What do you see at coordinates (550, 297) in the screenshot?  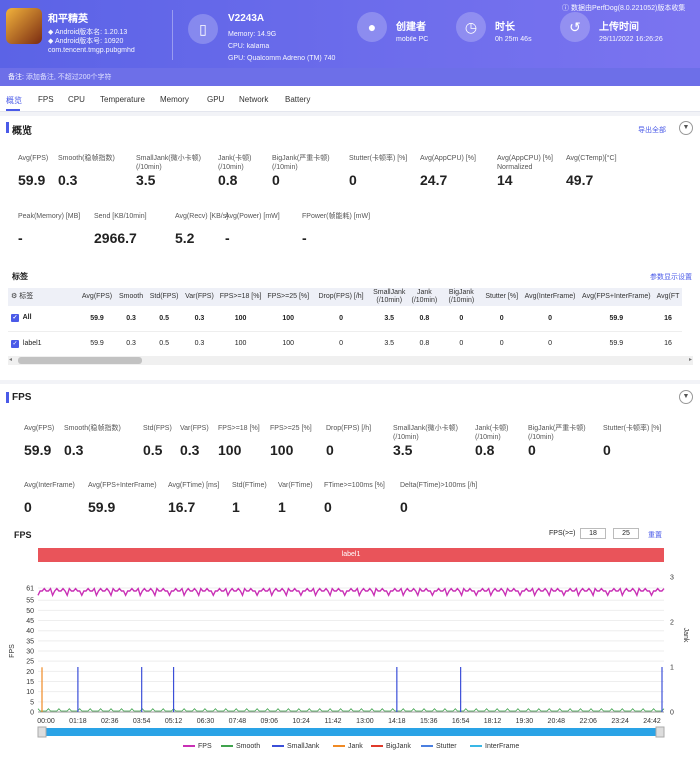 I see `column-header: Avg(InterFrame)` at bounding box center [550, 297].